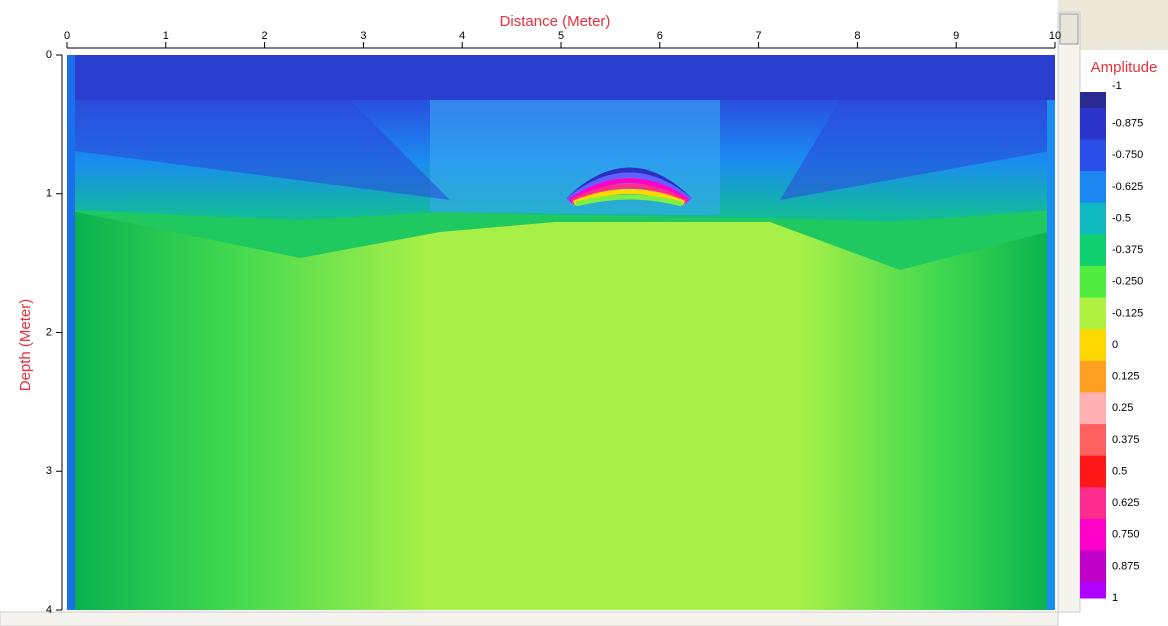 The width and height of the screenshot is (1168, 626). What do you see at coordinates (49, 471) in the screenshot?
I see `y-tick-label: 3` at bounding box center [49, 471].